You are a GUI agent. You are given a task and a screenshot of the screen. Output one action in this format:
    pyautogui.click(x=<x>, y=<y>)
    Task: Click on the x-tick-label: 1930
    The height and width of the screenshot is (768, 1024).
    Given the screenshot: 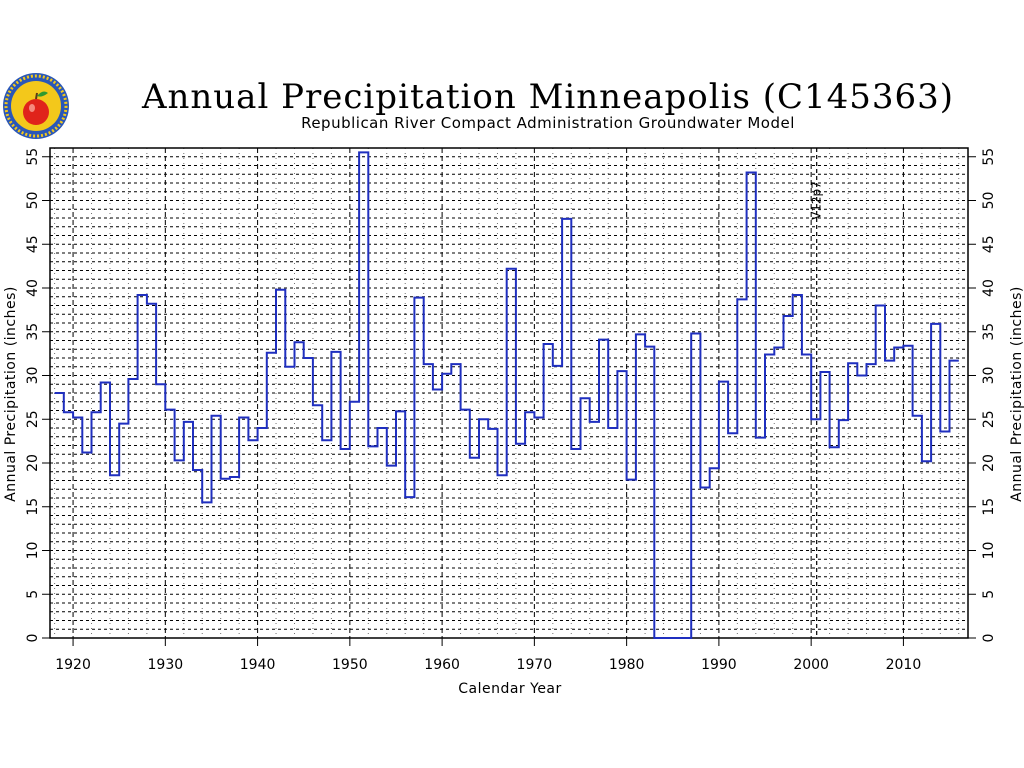 What is the action you would take?
    pyautogui.click(x=166, y=665)
    